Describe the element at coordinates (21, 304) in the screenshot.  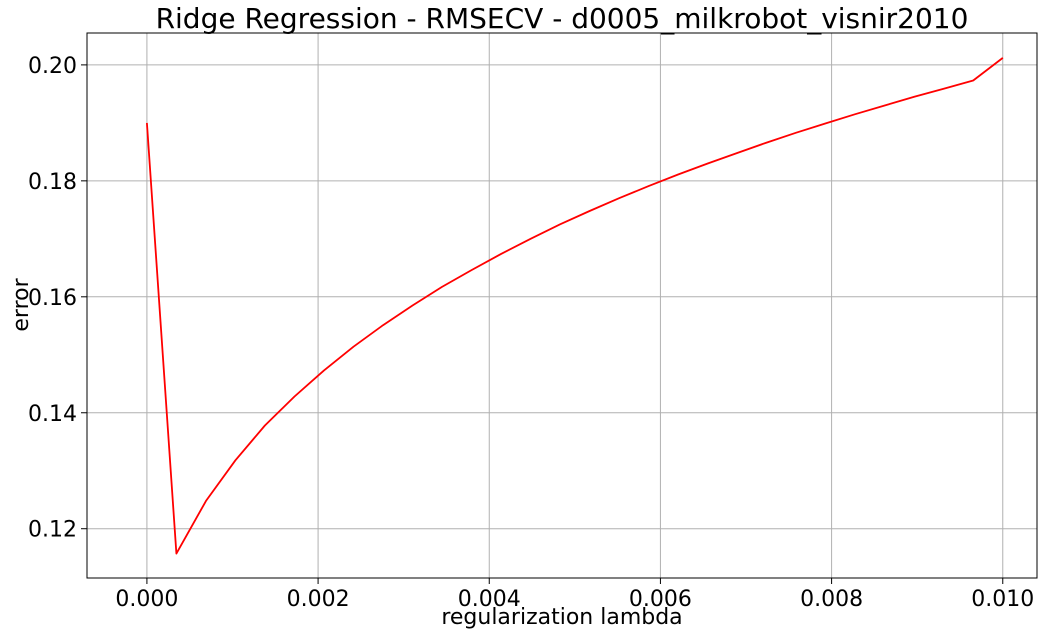
I see `y-axis-label: error` at that location.